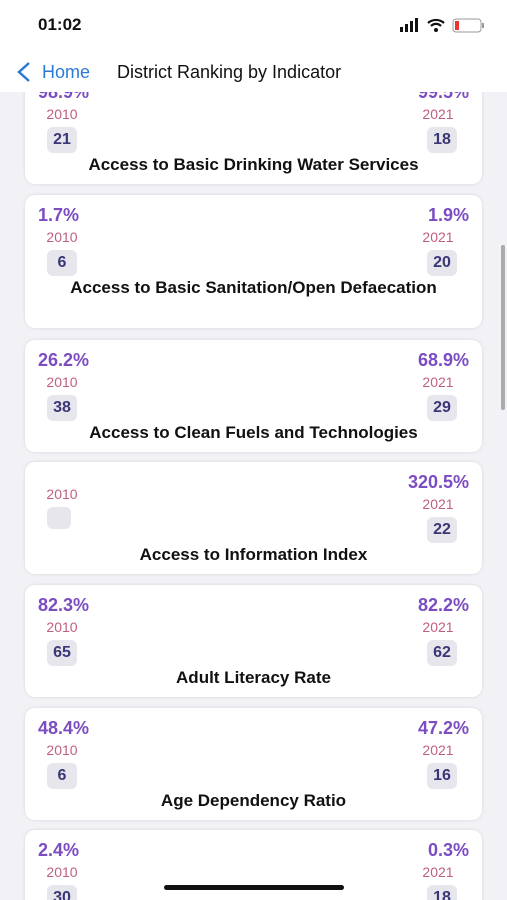 The image size is (507, 900). I want to click on left-rank, so click(59, 518).